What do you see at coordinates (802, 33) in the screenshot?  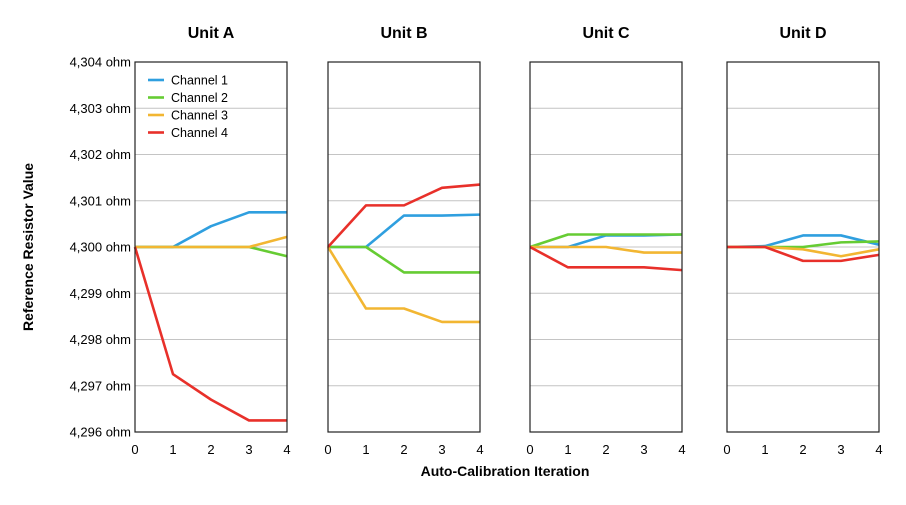 I see `panel-title: Unit D` at bounding box center [802, 33].